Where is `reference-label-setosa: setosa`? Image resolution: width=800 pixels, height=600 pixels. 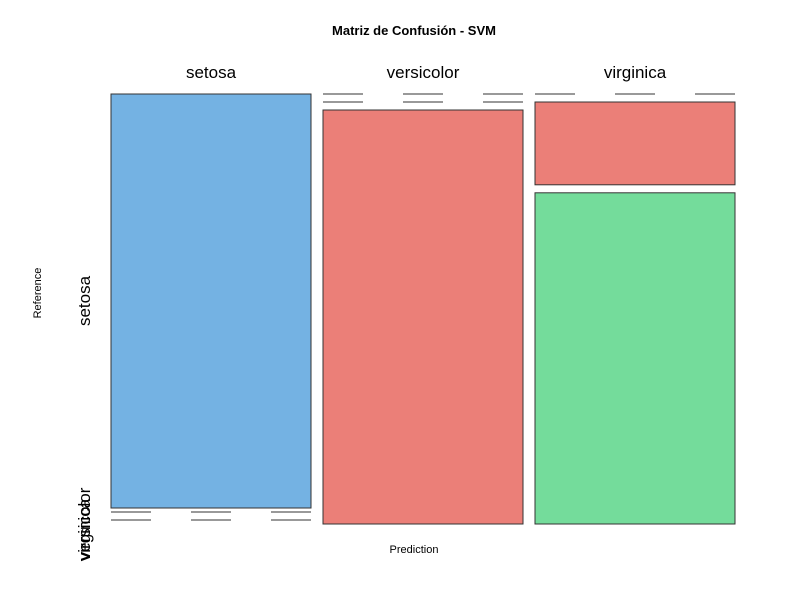 reference-label-setosa: setosa is located at coordinates (84, 300).